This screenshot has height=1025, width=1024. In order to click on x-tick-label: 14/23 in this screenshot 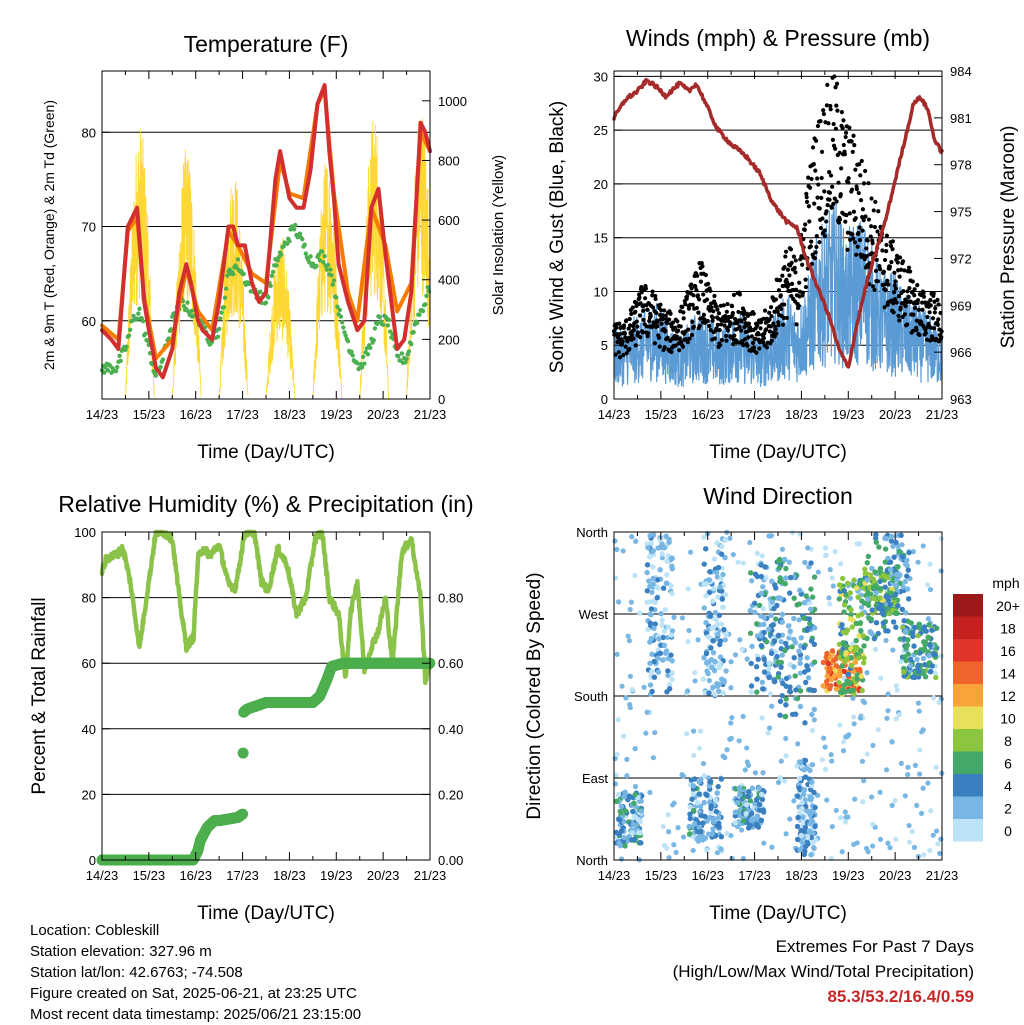, I will do `click(614, 414)`.